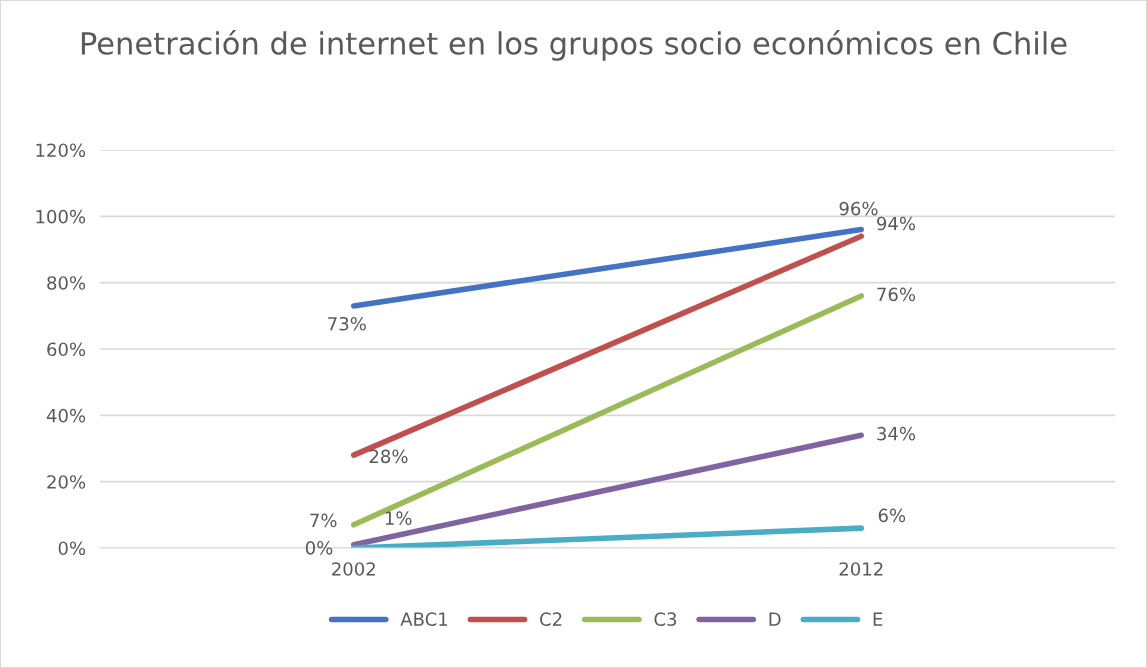 This screenshot has height=668, width=1147. Describe the element at coordinates (896, 433) in the screenshot. I see `data-label: 34%` at that location.